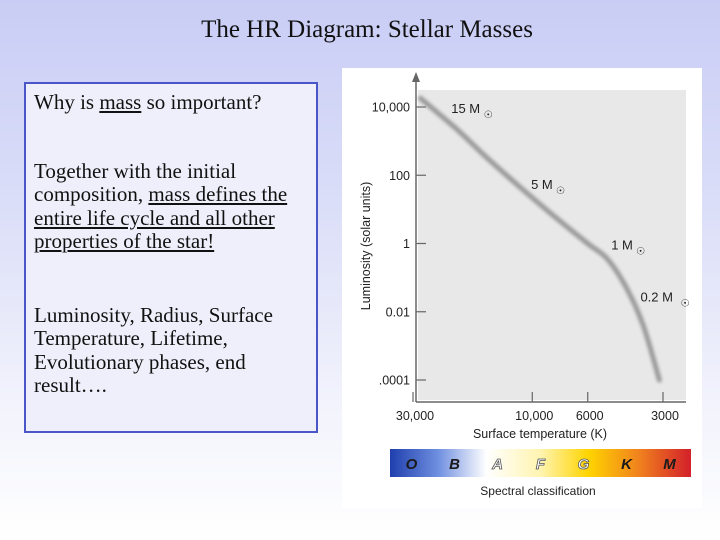 This screenshot has height=540, width=720. Describe the element at coordinates (399, 176) in the screenshot. I see `y-tick-label: 100` at that location.